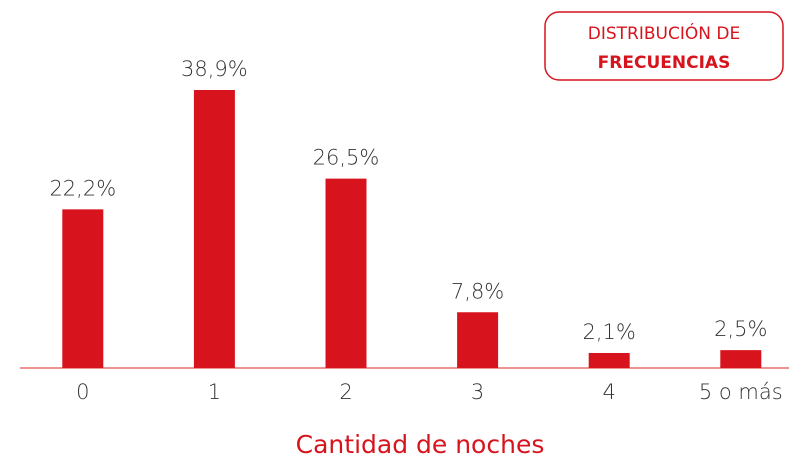  Describe the element at coordinates (82, 392) in the screenshot. I see `x-tick-label: 0` at that location.